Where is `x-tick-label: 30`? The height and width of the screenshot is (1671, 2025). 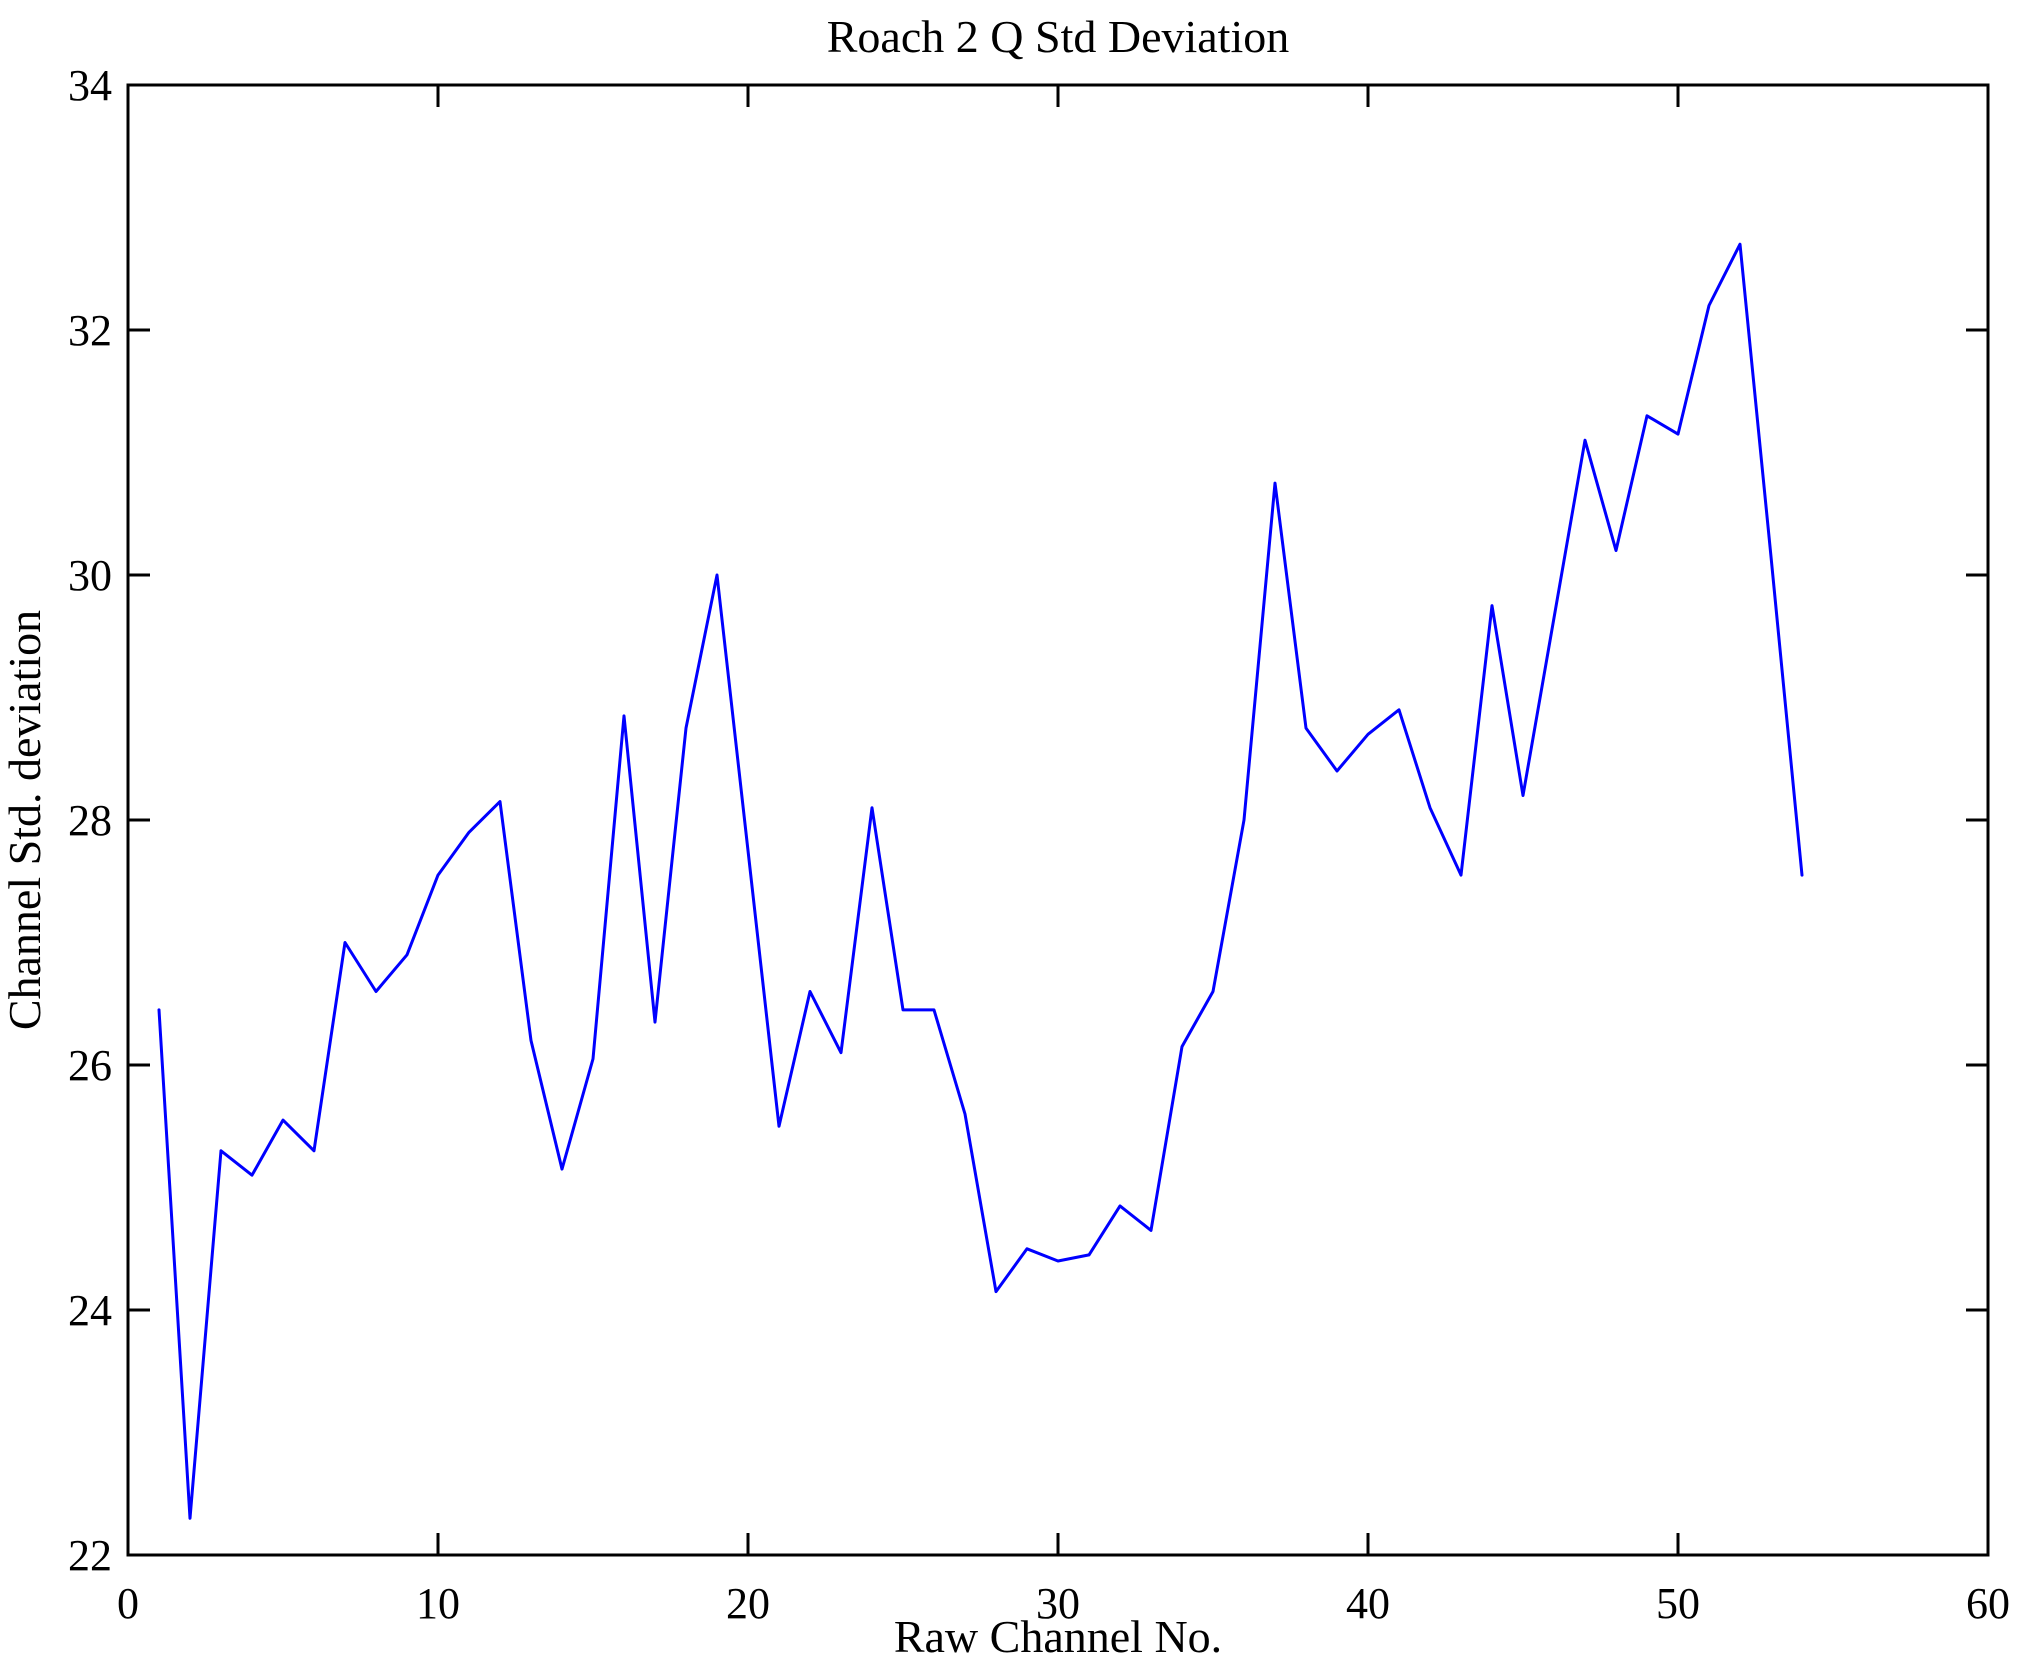 x-tick-label: 30 is located at coordinates (1058, 1603).